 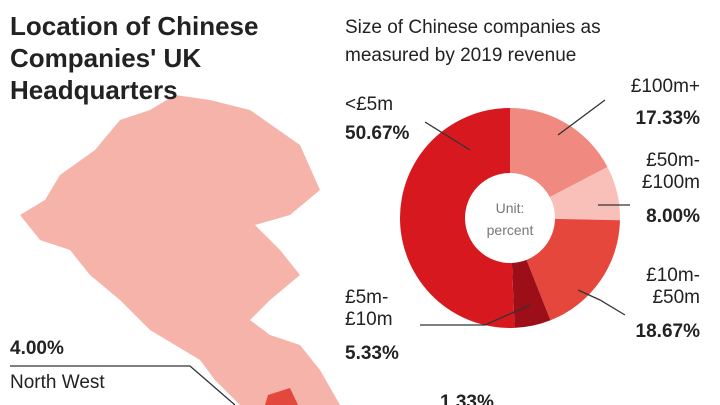 I want to click on value-label: 5.33%, so click(x=372, y=353).